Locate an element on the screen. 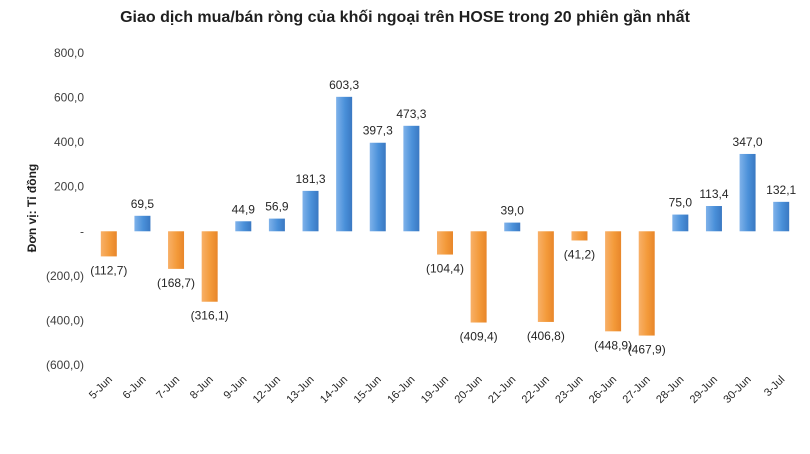 The image size is (810, 454). x-tick-label: 27-Jun is located at coordinates (637, 390).